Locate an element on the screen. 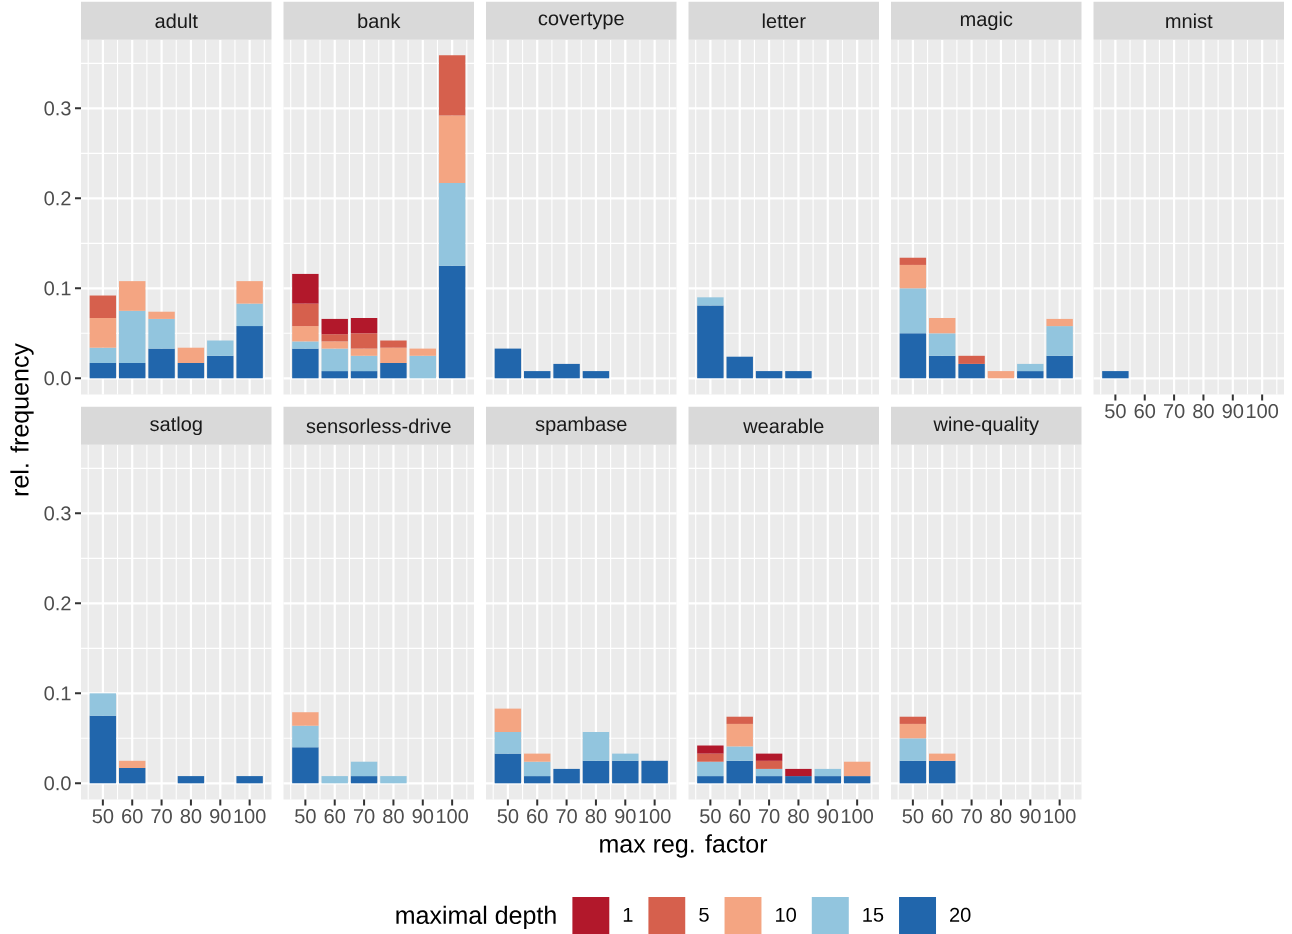 The width and height of the screenshot is (1292, 934). chart-title: covertype is located at coordinates (581, 21).